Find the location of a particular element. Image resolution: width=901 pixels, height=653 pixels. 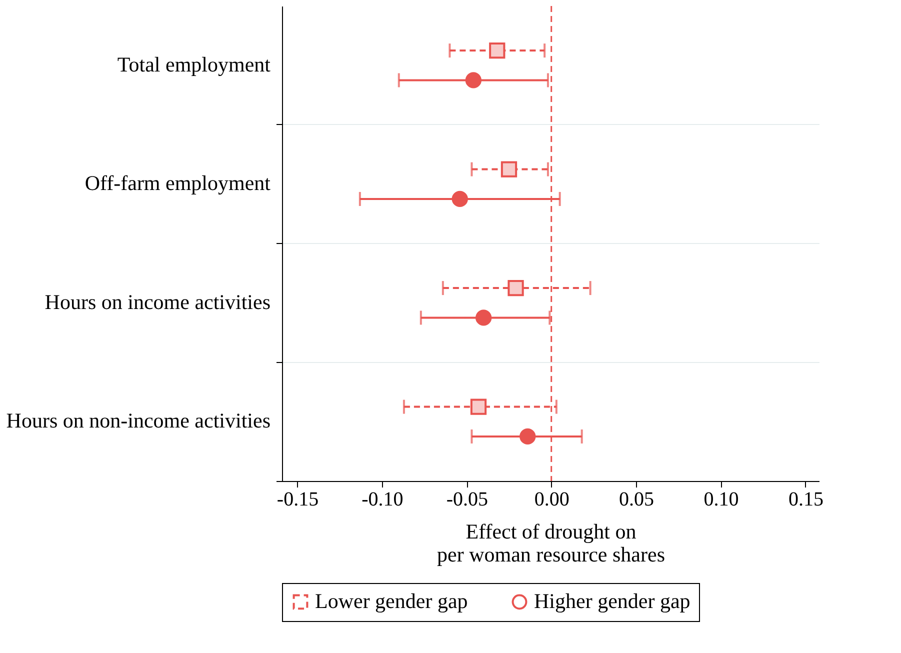

x-tick-label: 0.00 is located at coordinates (552, 499).